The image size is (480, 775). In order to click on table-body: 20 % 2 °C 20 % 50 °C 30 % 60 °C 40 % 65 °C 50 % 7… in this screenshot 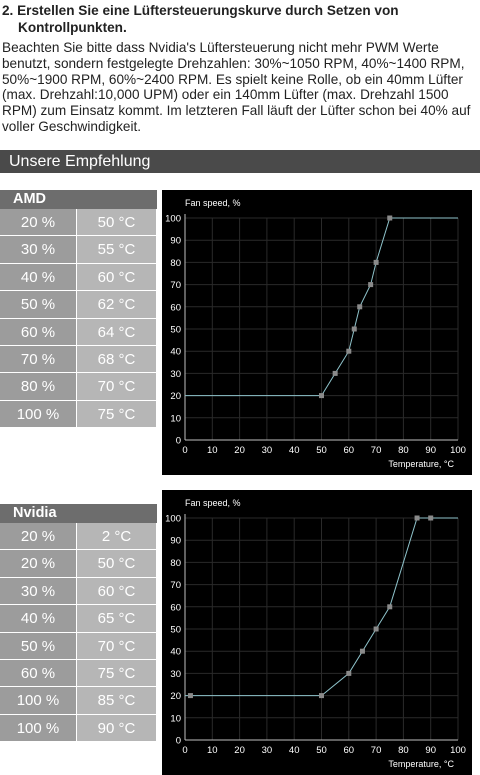, I will do `click(78, 633)`.